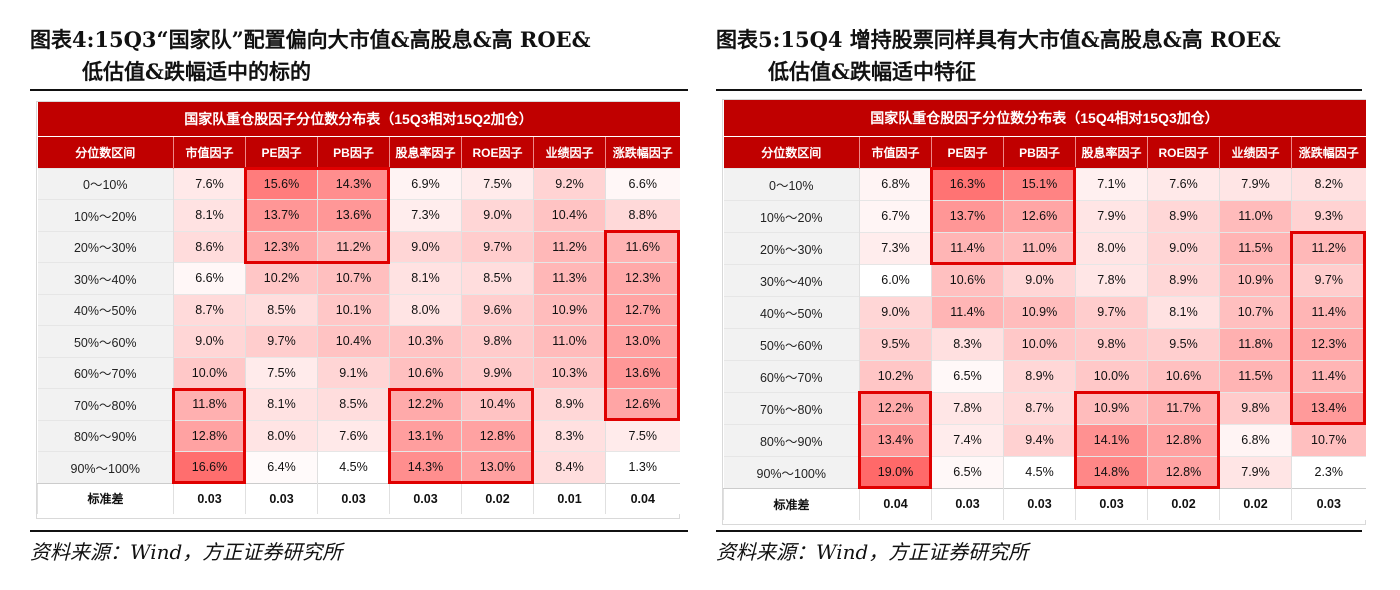 The height and width of the screenshot is (590, 1400). I want to click on table-cell: 7.4%, so click(967, 439).